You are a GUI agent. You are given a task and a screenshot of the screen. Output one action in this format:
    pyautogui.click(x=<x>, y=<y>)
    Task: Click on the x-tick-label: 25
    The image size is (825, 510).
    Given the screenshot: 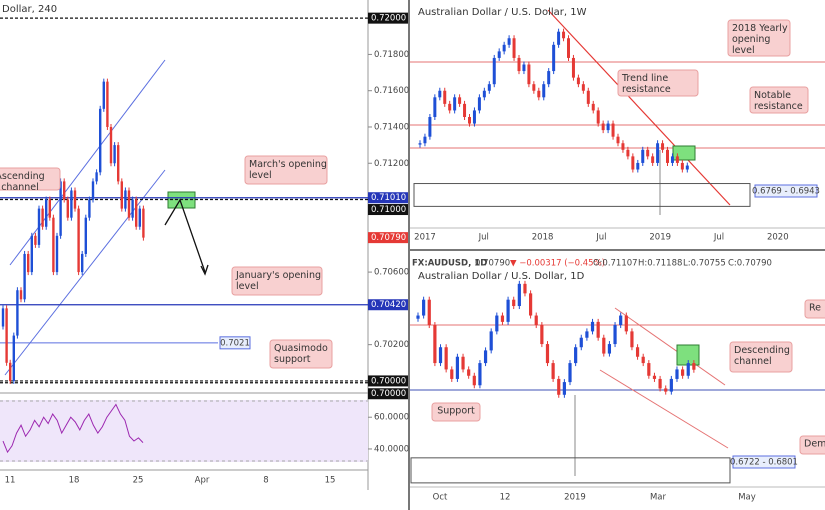 What is the action you would take?
    pyautogui.click(x=138, y=481)
    